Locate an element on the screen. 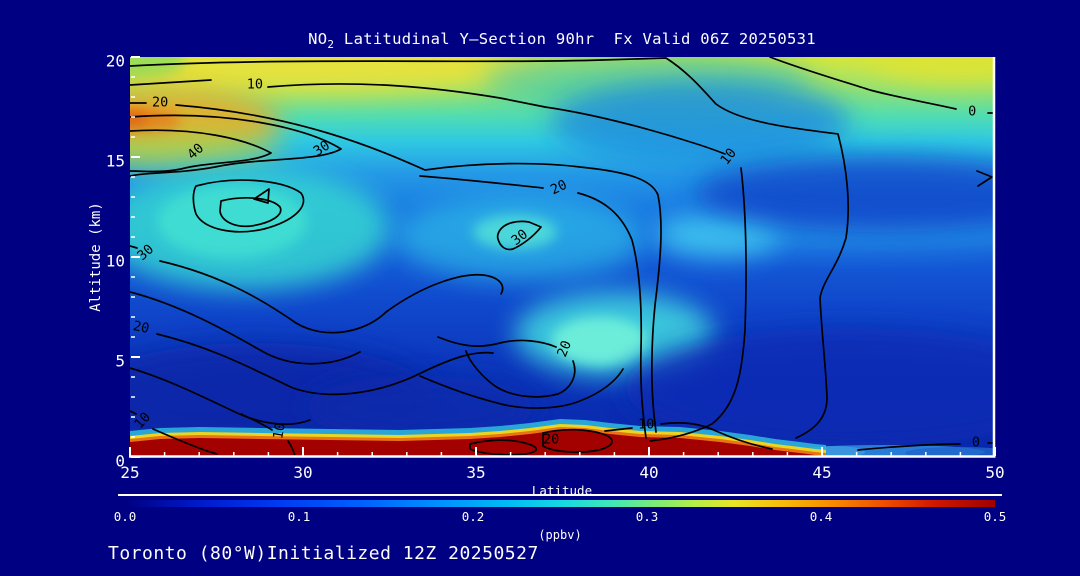 The image size is (1080, 576). x-tick-label: 35 is located at coordinates (476, 472).